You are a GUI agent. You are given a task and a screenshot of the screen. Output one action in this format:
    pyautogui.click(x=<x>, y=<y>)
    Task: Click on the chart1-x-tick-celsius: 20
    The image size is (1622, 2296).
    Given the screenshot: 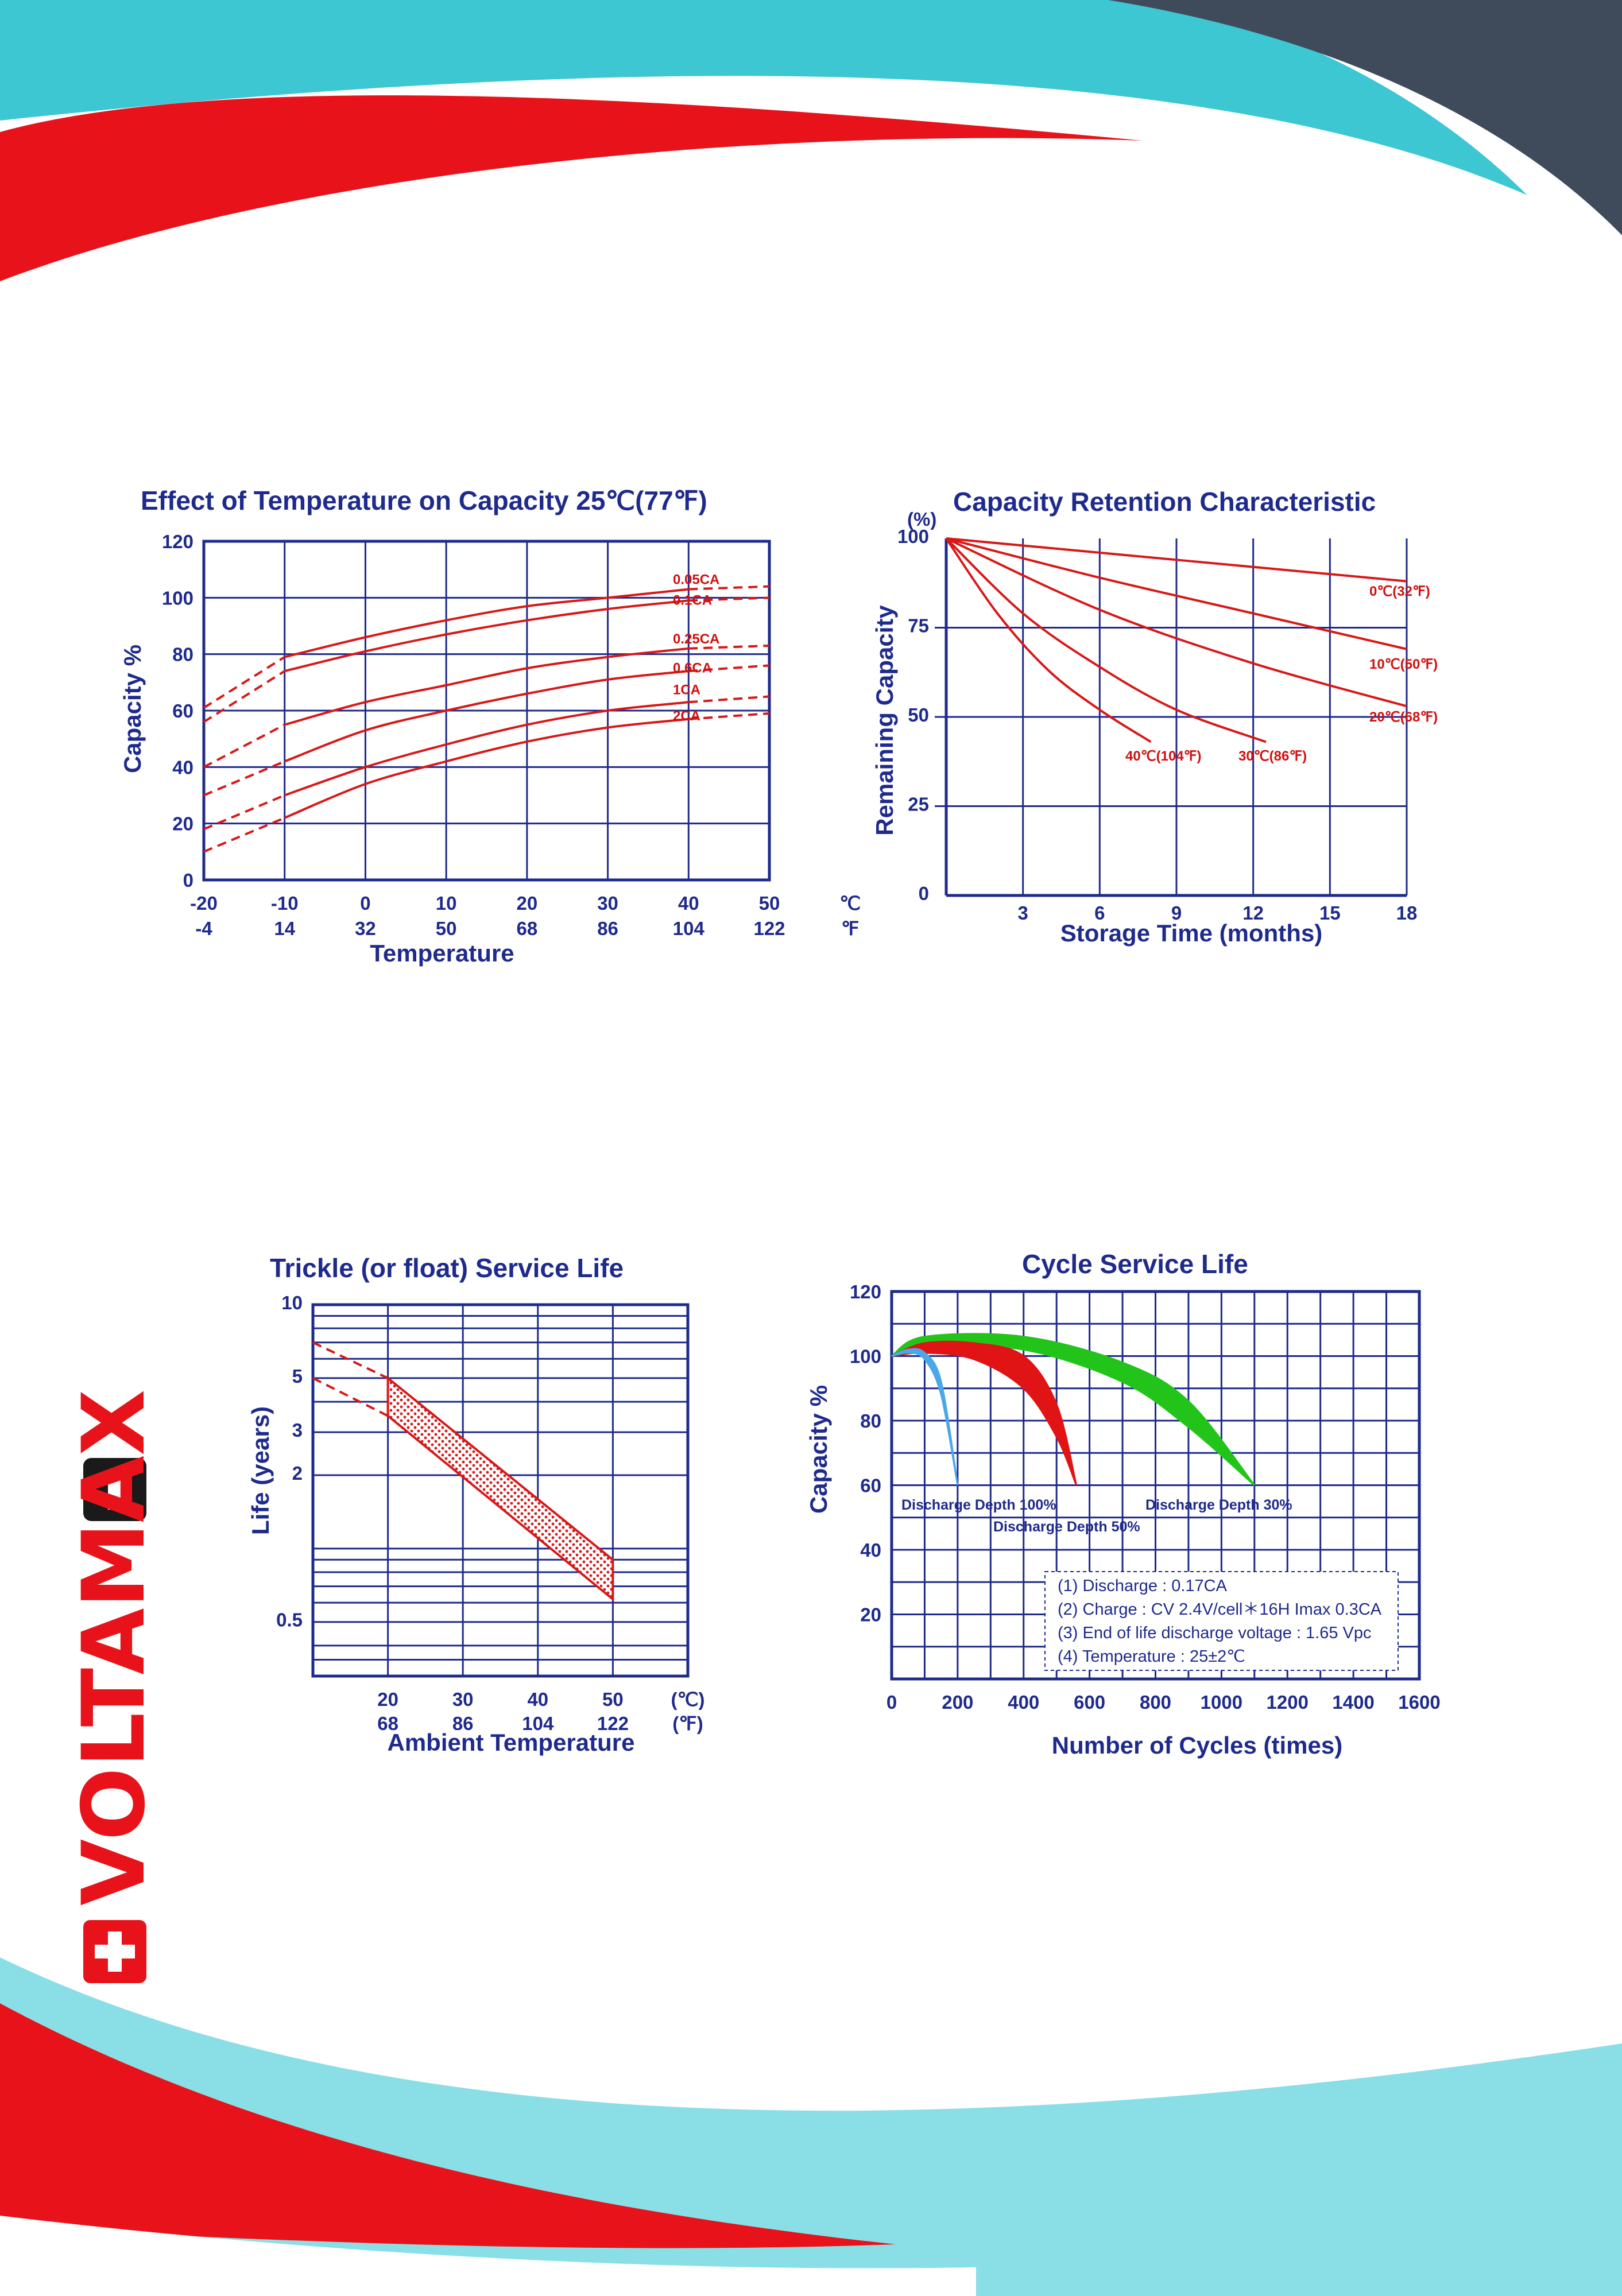 What is the action you would take?
    pyautogui.click(x=526, y=903)
    